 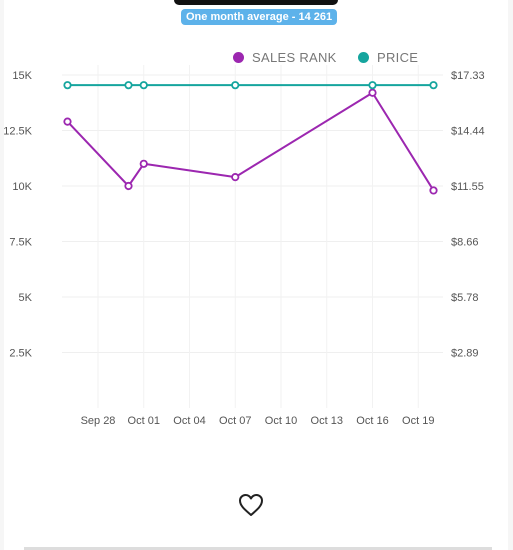 What do you see at coordinates (144, 421) in the screenshot?
I see `x-tick-label: Oct 01` at bounding box center [144, 421].